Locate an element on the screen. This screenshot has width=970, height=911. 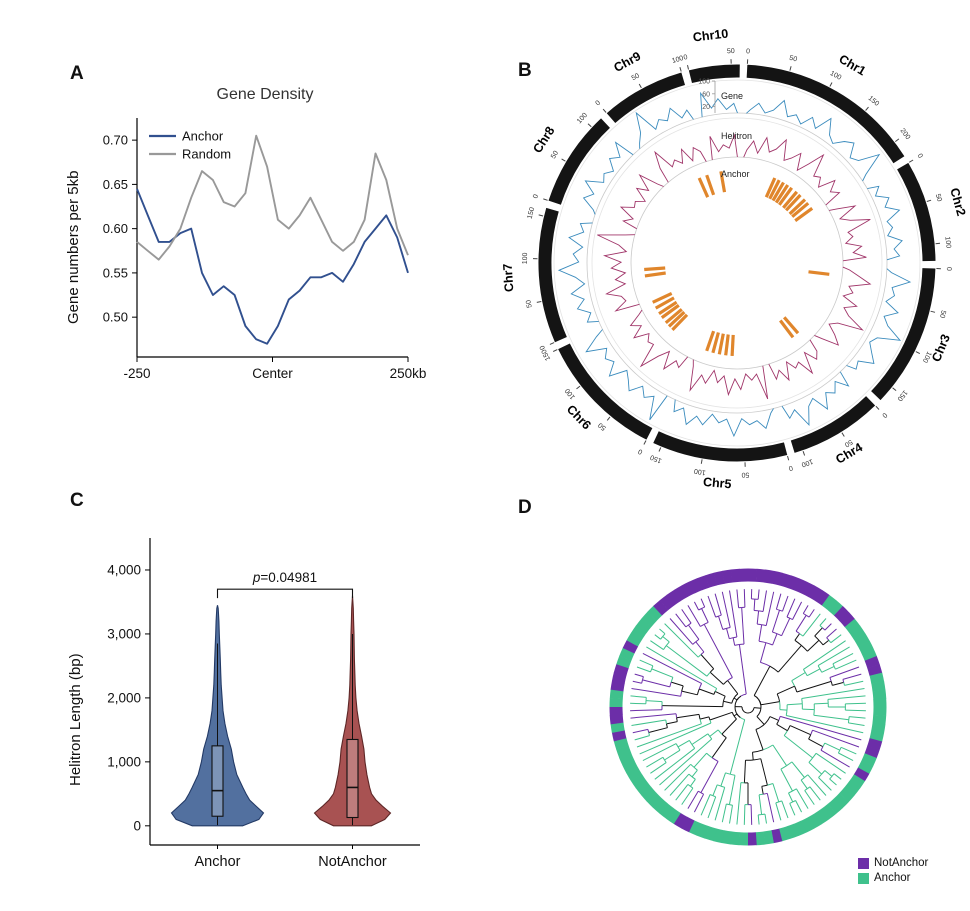
svg-text: 100 is located at coordinates (836, 76).